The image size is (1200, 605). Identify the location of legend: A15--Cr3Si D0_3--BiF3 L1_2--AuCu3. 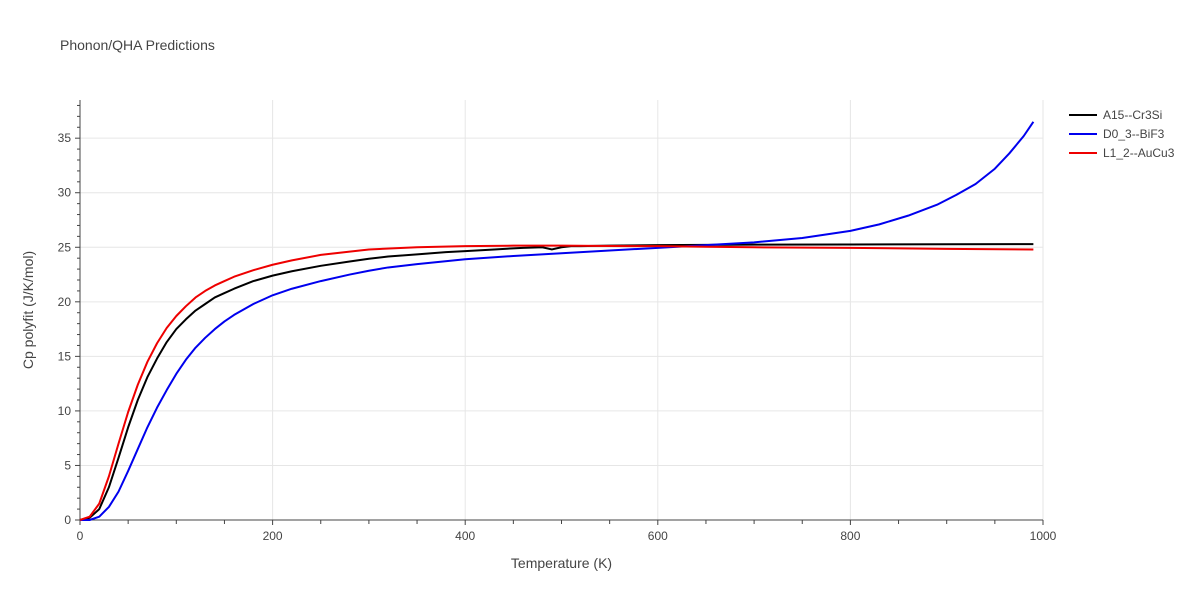
(1122, 134).